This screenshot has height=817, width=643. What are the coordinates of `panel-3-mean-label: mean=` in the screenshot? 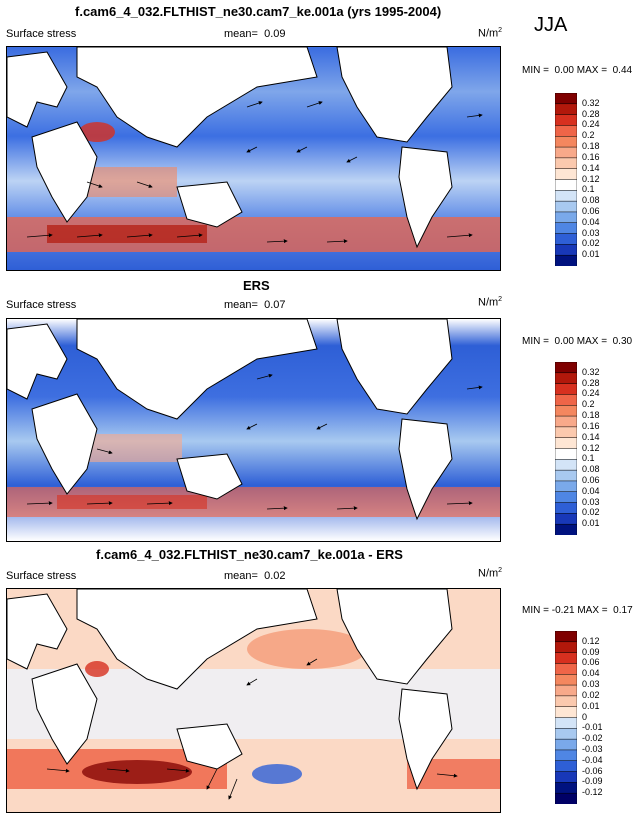 It's located at (241, 576).